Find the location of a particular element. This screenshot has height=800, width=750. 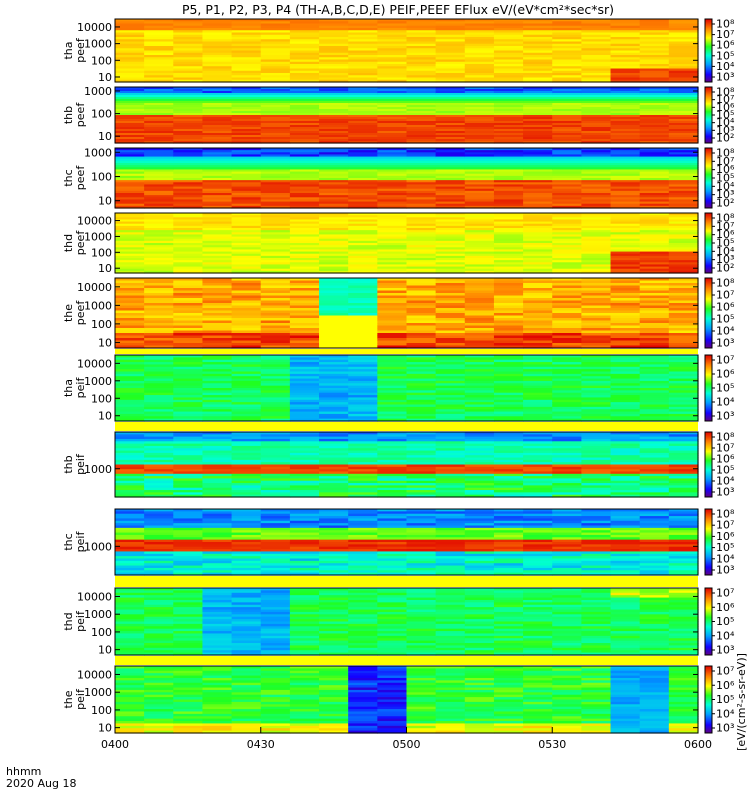

panel-y-label: peif is located at coordinates (80, 542).